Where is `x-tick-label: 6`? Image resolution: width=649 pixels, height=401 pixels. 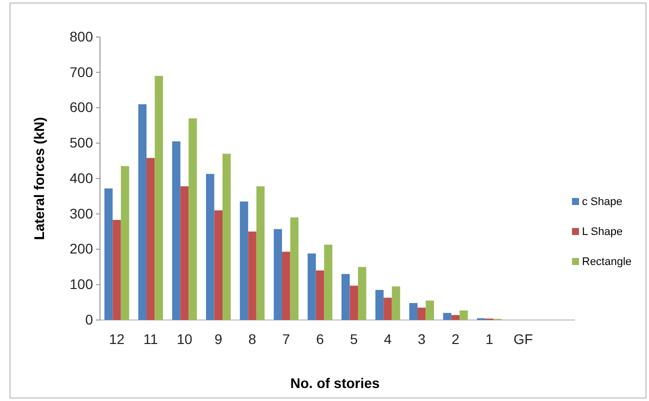
x-tick-label: 6 is located at coordinates (320, 338).